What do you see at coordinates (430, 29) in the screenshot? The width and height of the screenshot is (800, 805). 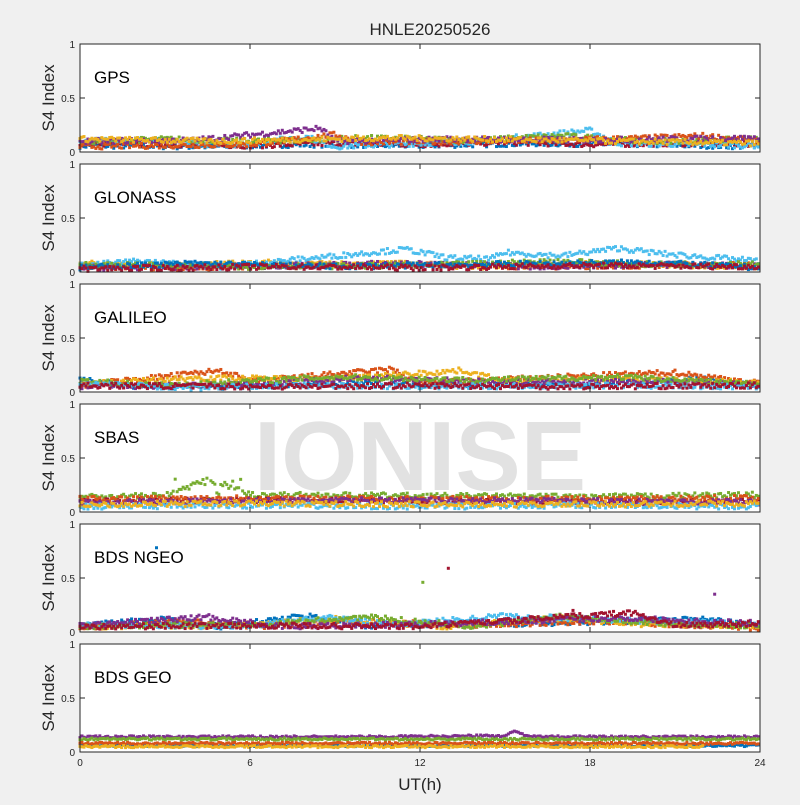 I see `chart-title: HNLE20250526` at bounding box center [430, 29].